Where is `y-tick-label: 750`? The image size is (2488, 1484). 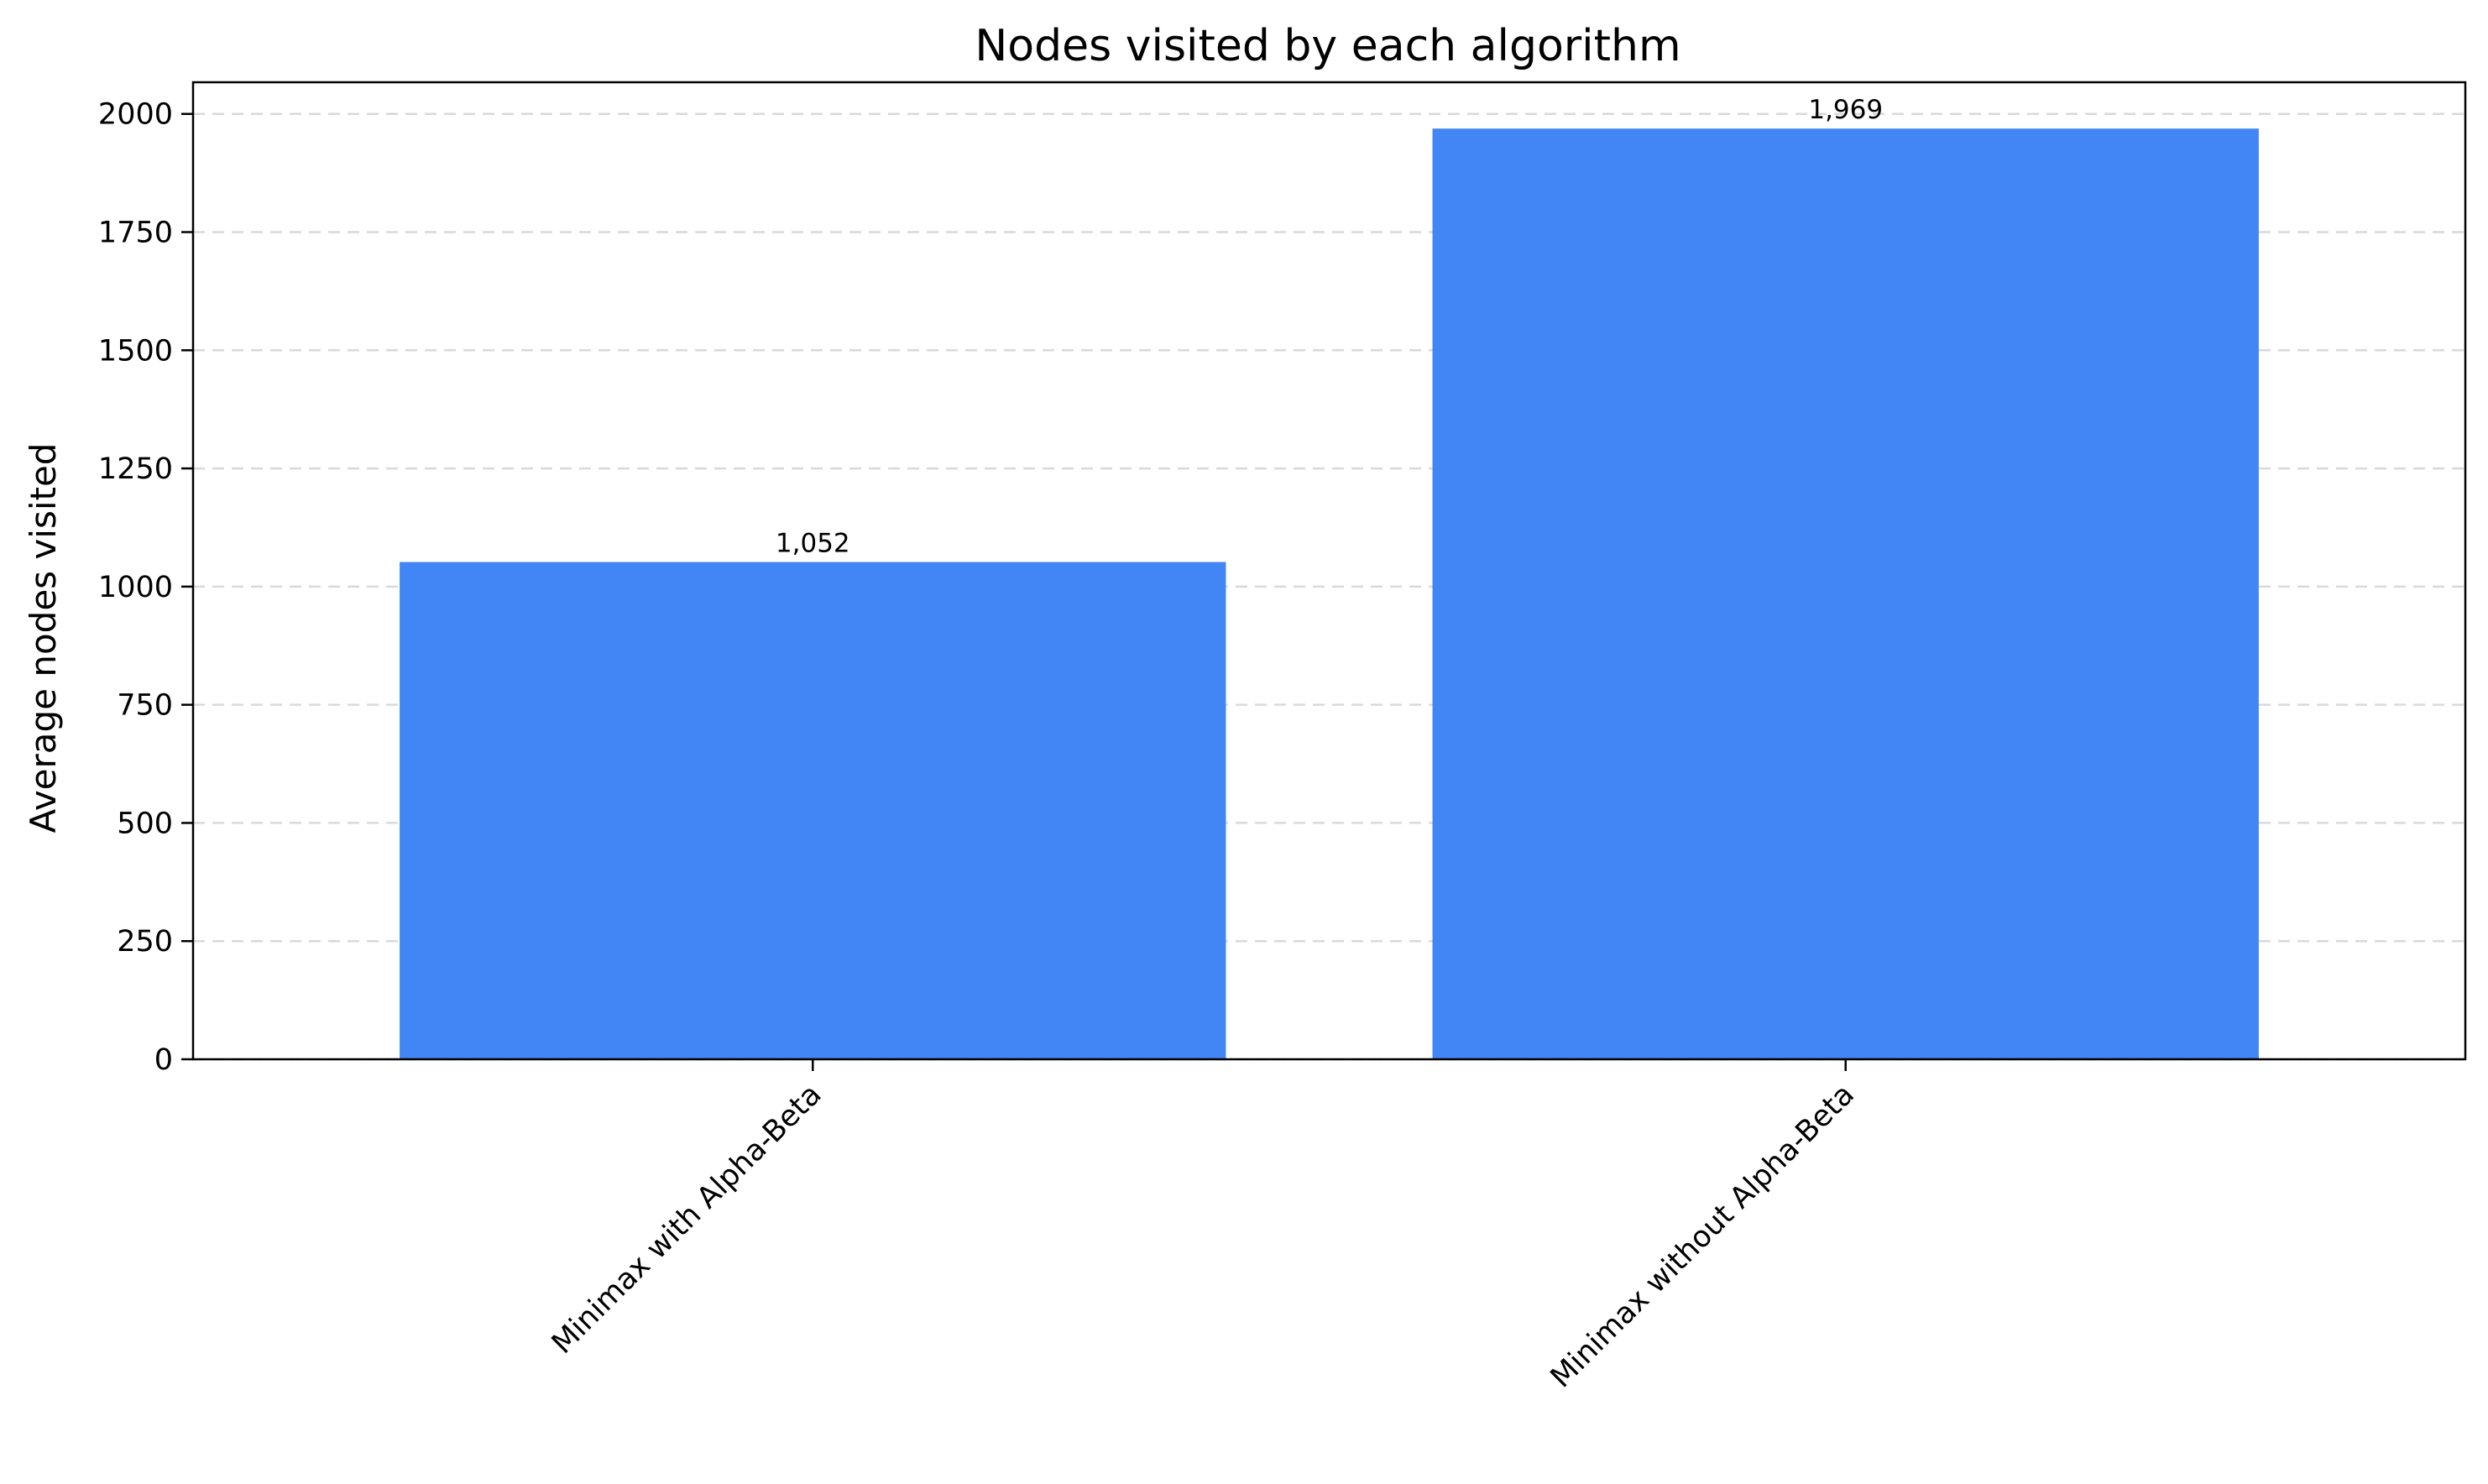 y-tick-label: 750 is located at coordinates (145, 706).